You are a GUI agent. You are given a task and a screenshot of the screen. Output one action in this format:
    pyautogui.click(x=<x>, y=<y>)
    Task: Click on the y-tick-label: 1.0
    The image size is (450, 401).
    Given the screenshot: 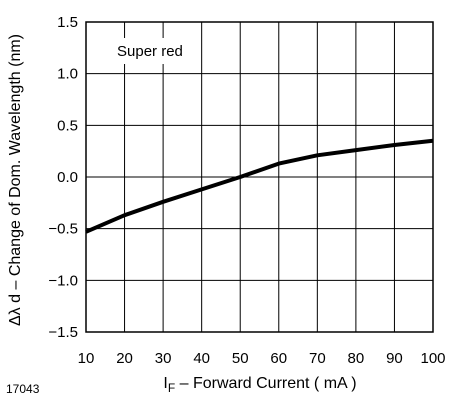 What is the action you would take?
    pyautogui.click(x=67, y=74)
    